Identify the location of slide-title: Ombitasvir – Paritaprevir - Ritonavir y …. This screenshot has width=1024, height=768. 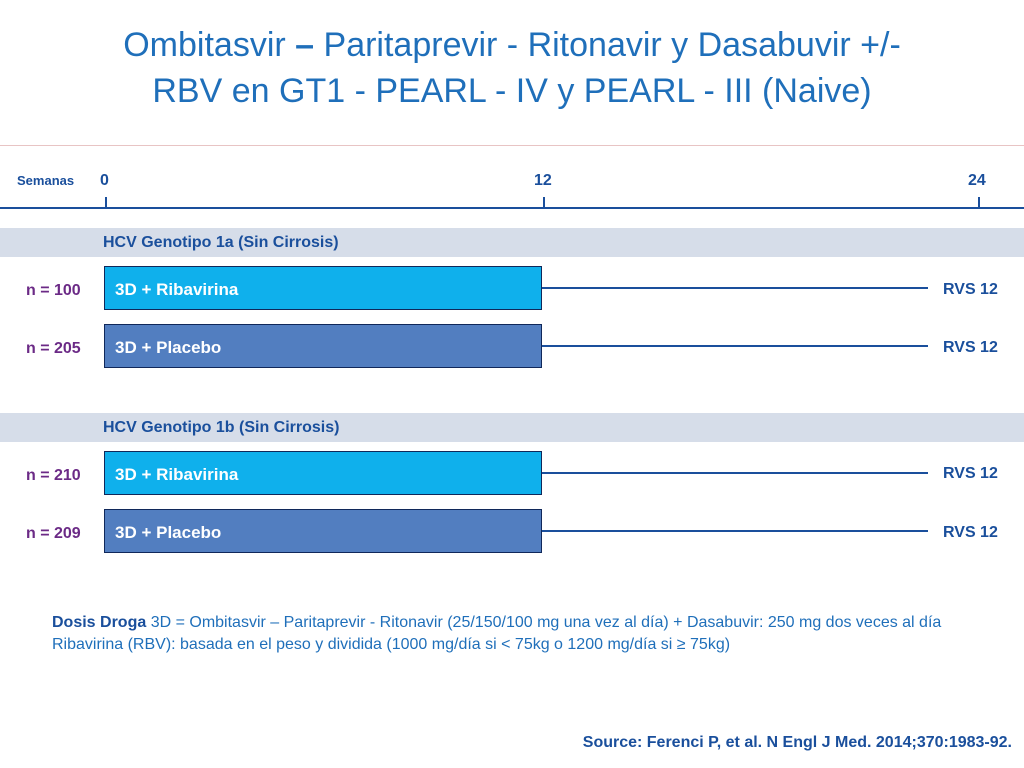
(512, 68).